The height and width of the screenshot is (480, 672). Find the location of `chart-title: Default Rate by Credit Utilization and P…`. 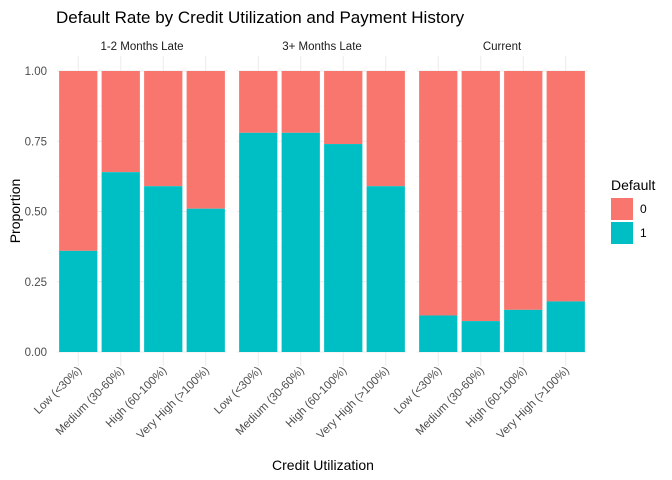

chart-title: Default Rate by Credit Utilization and P… is located at coordinates (260, 17).